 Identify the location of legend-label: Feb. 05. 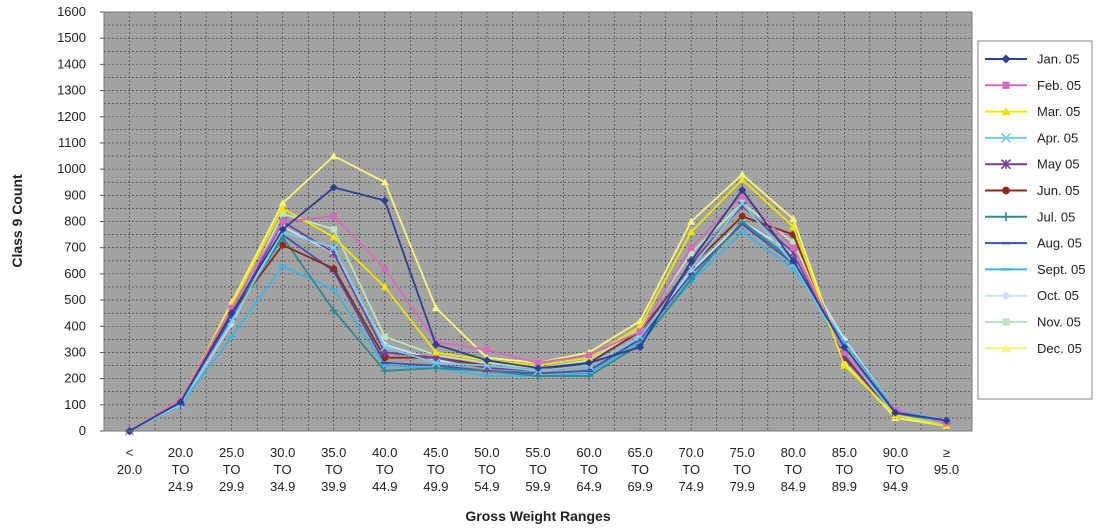
(1059, 85).